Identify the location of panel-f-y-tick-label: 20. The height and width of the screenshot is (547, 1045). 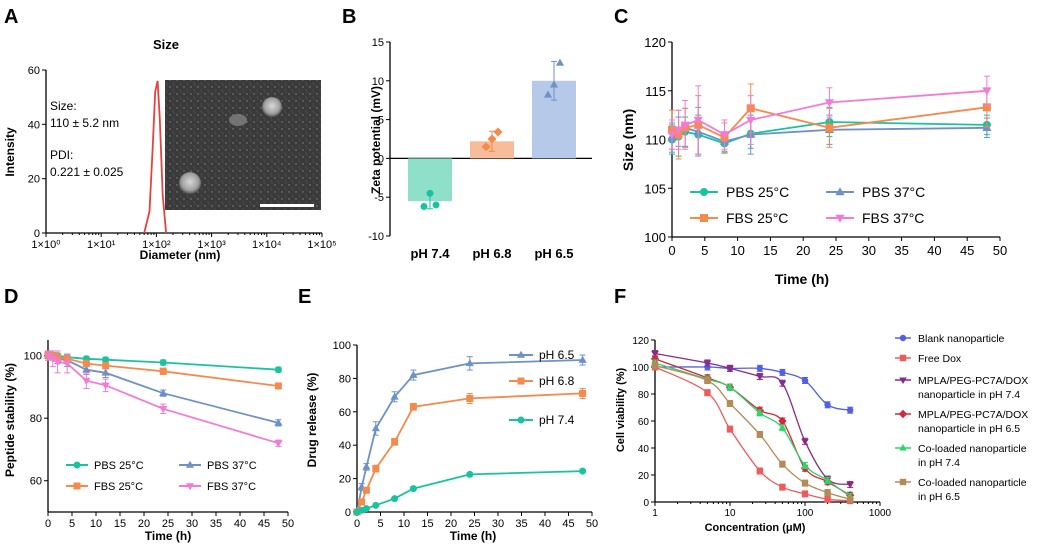
(644, 476).